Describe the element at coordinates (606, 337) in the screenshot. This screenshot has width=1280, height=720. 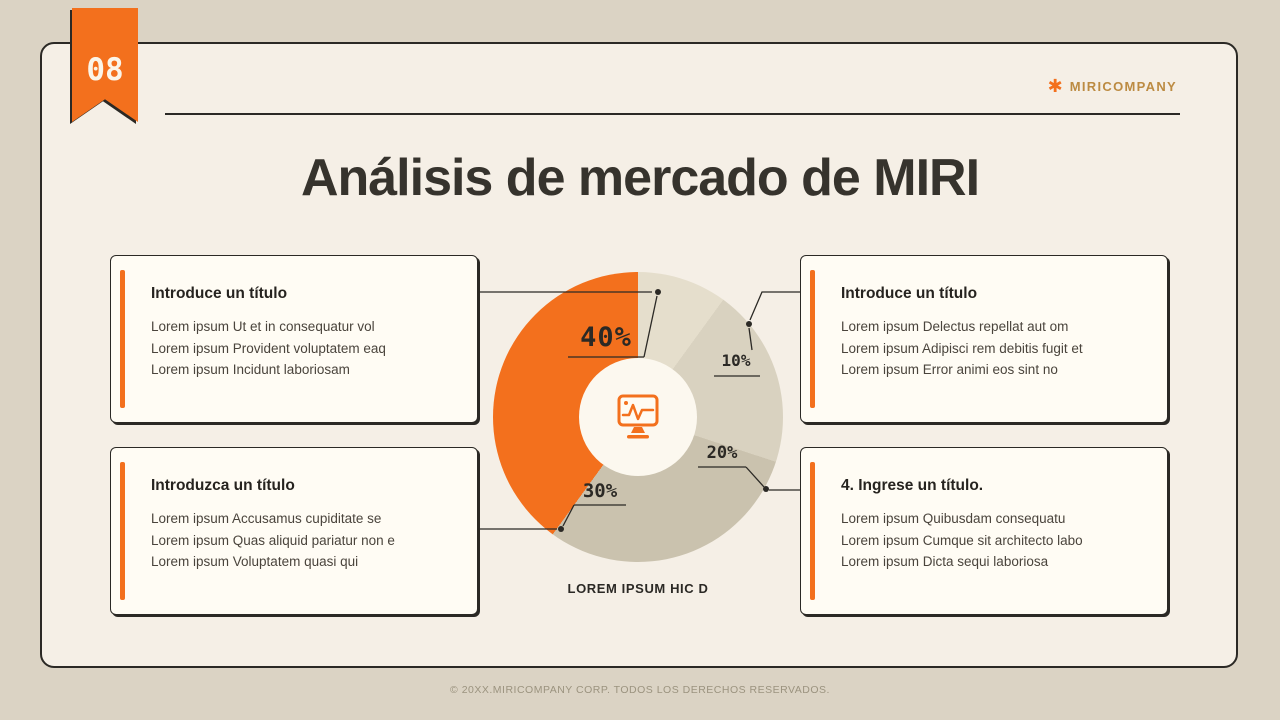
I see `pct-label-40: 40%` at that location.